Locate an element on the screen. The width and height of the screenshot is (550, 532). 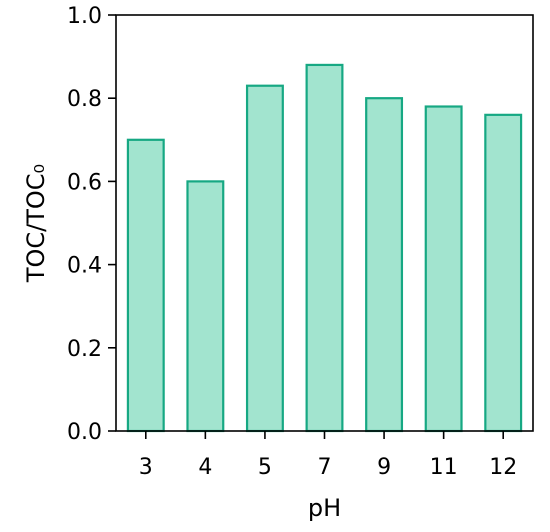
x-tick-label: 7 is located at coordinates (325, 467).